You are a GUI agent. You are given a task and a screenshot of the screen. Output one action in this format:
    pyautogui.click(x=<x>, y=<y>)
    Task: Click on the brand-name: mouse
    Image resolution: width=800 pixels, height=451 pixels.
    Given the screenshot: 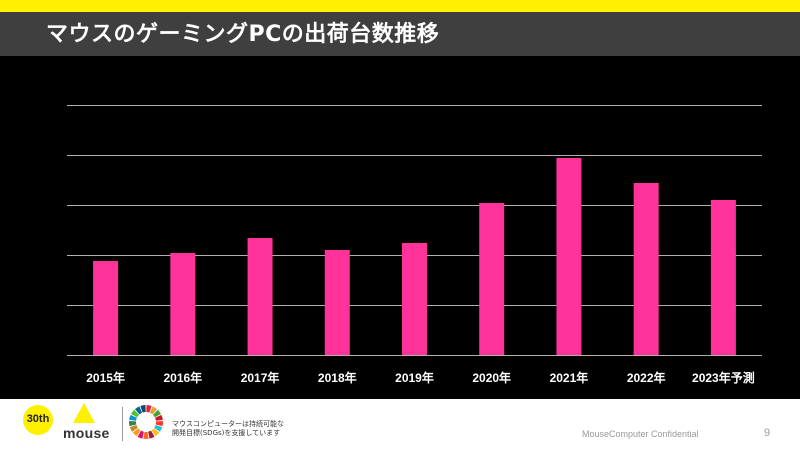 What is the action you would take?
    pyautogui.click(x=86, y=433)
    